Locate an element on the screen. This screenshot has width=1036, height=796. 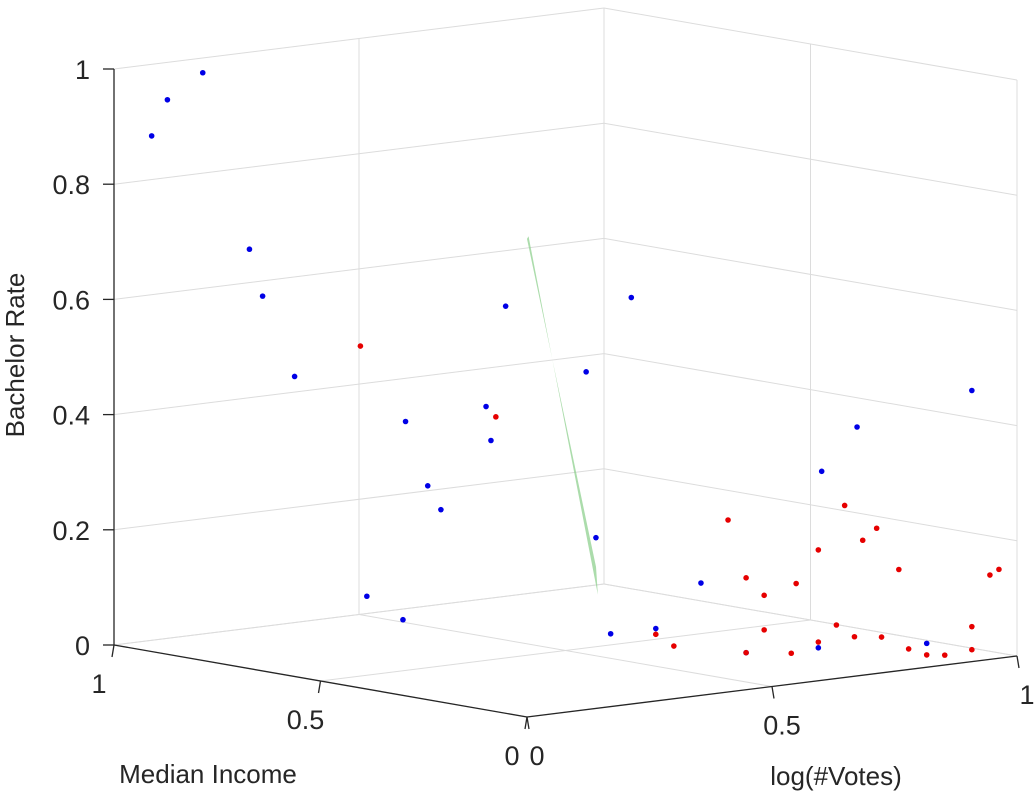
x-axis-label: Median Income is located at coordinates (208, 774).